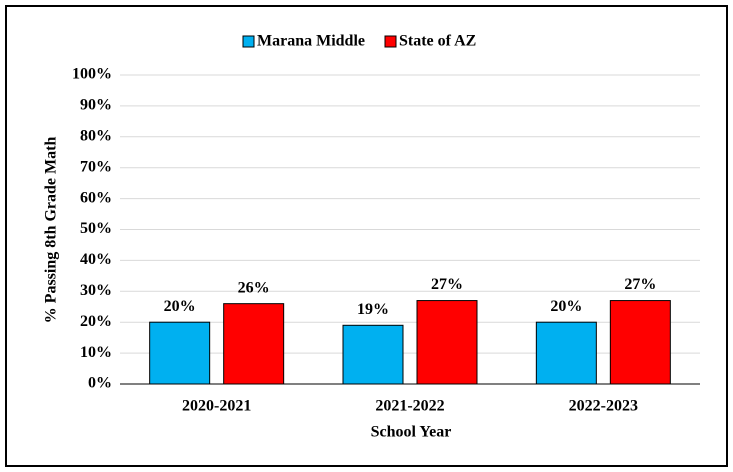 Image resolution: width=733 pixels, height=472 pixels. What do you see at coordinates (96, 259) in the screenshot?
I see `y-tick-label: 40%` at bounding box center [96, 259].